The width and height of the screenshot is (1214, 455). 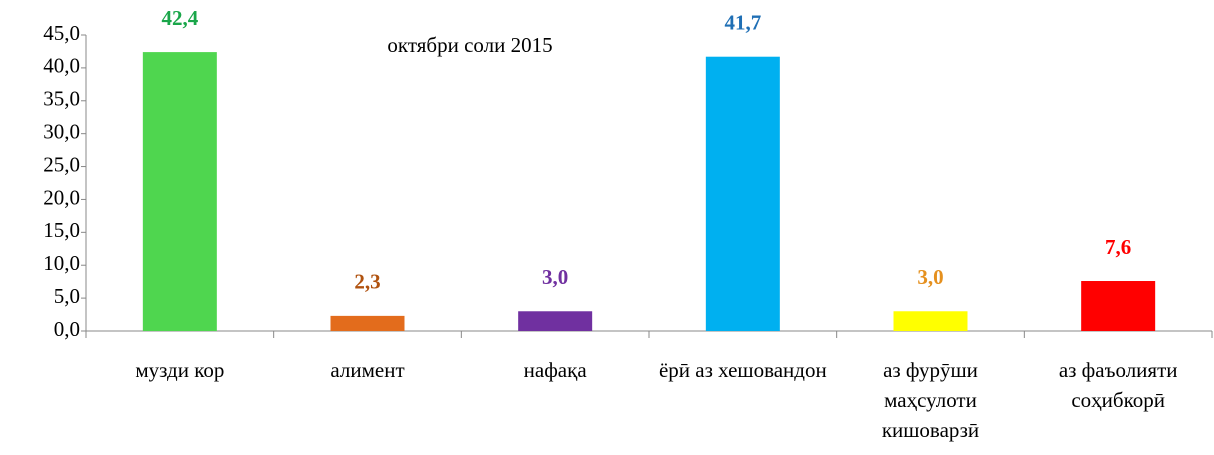 I want to click on x-tick-label: аз фаъолияти соҳибкорӣ, so click(x=1118, y=385).